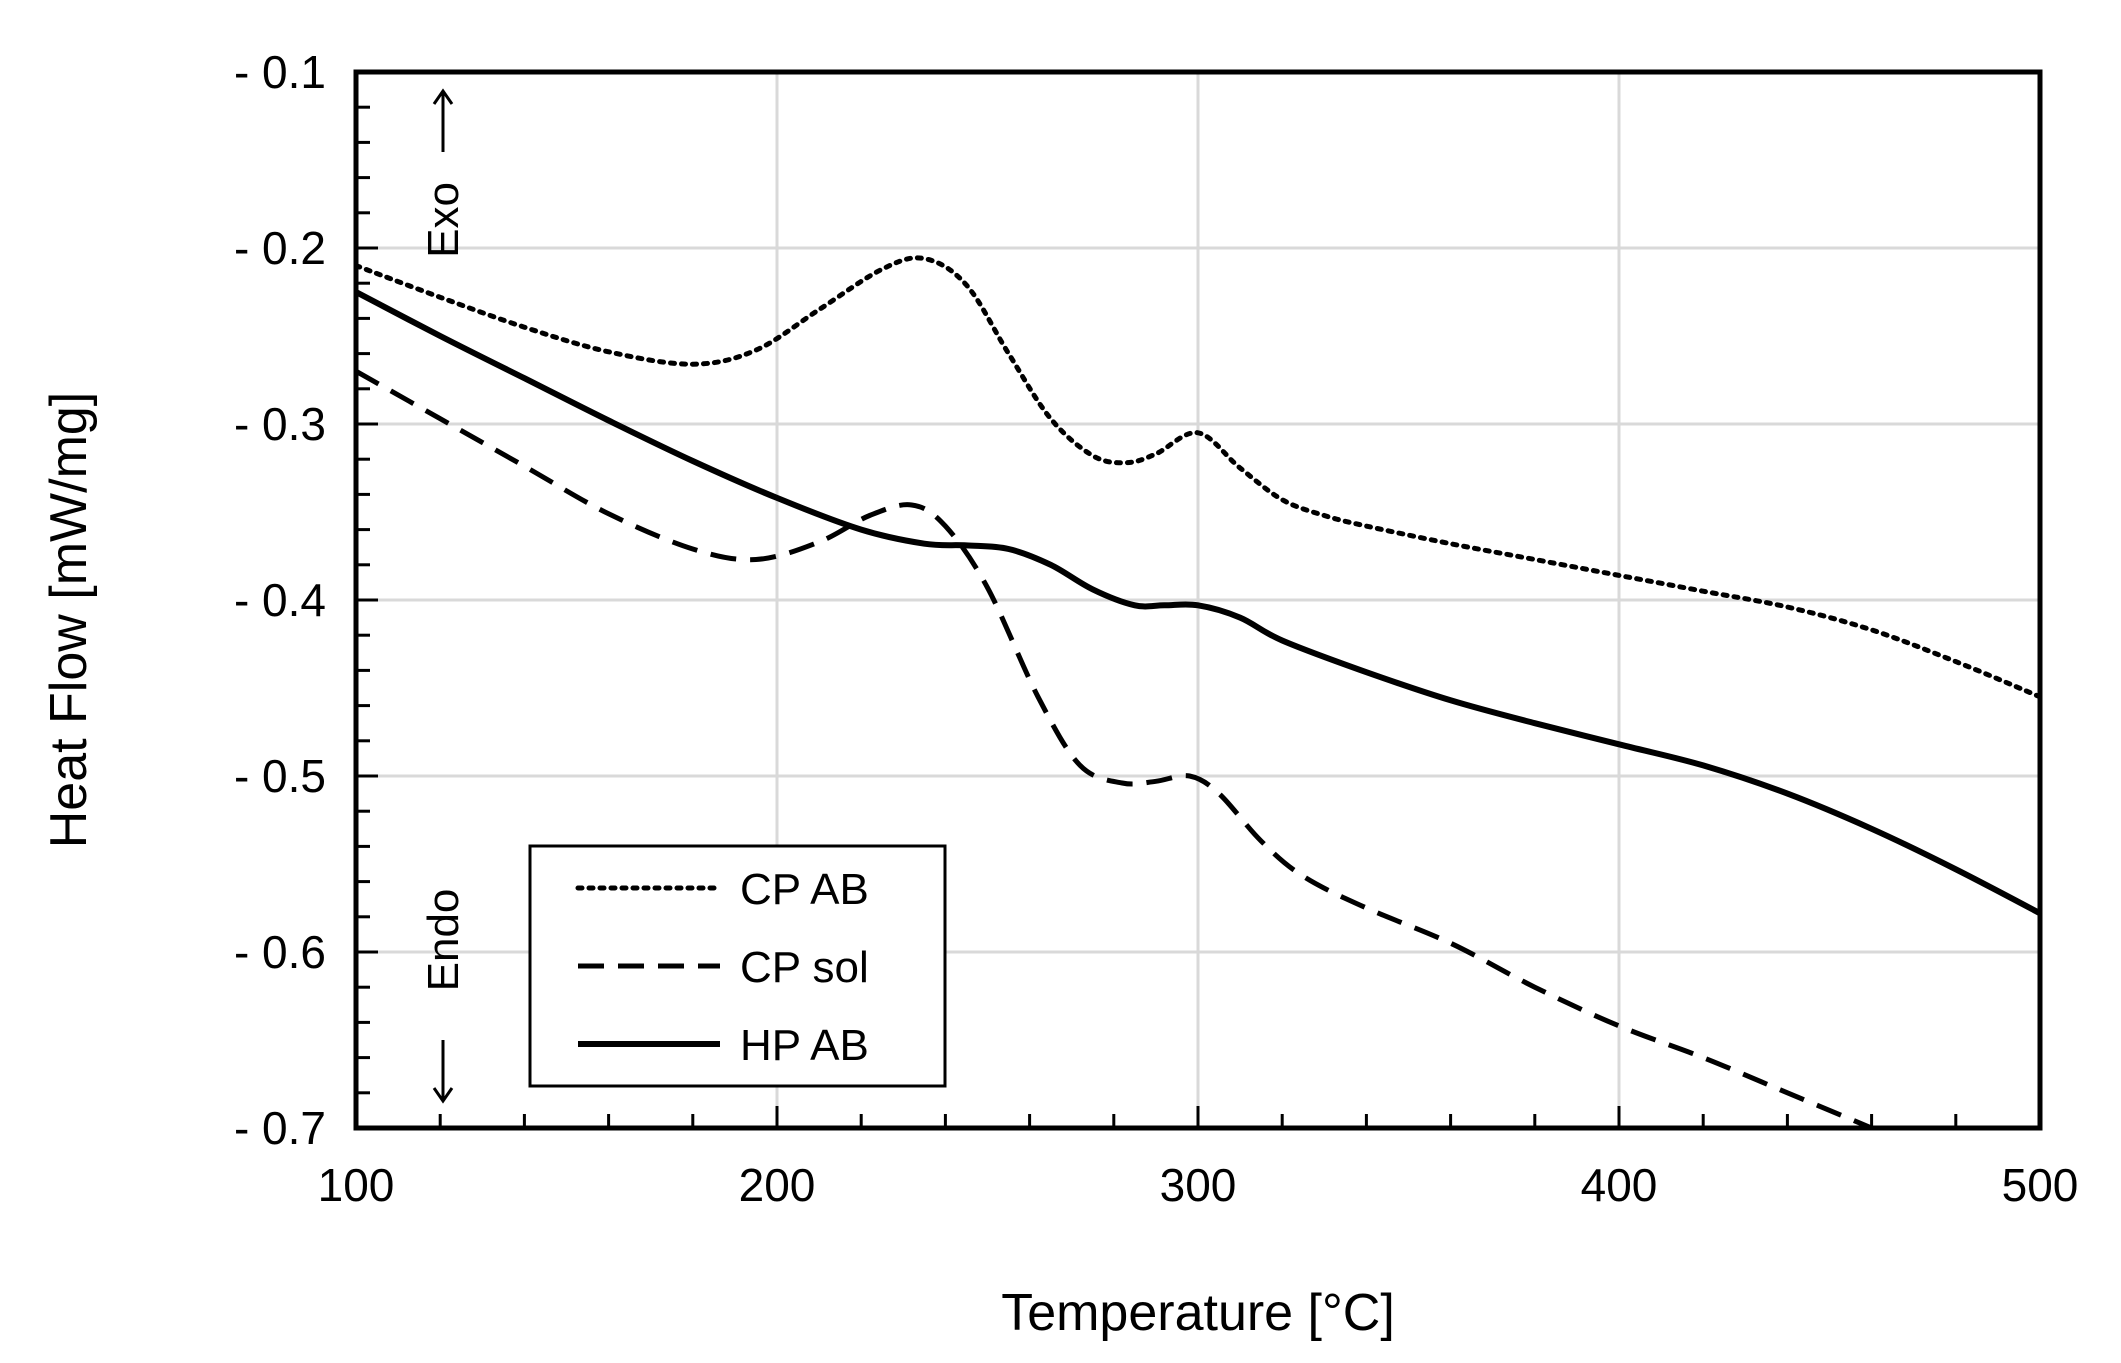 Image resolution: width=2121 pixels, height=1363 pixels. Describe the element at coordinates (280, 248) in the screenshot. I see `y-tick-label: - 0.2` at that location.